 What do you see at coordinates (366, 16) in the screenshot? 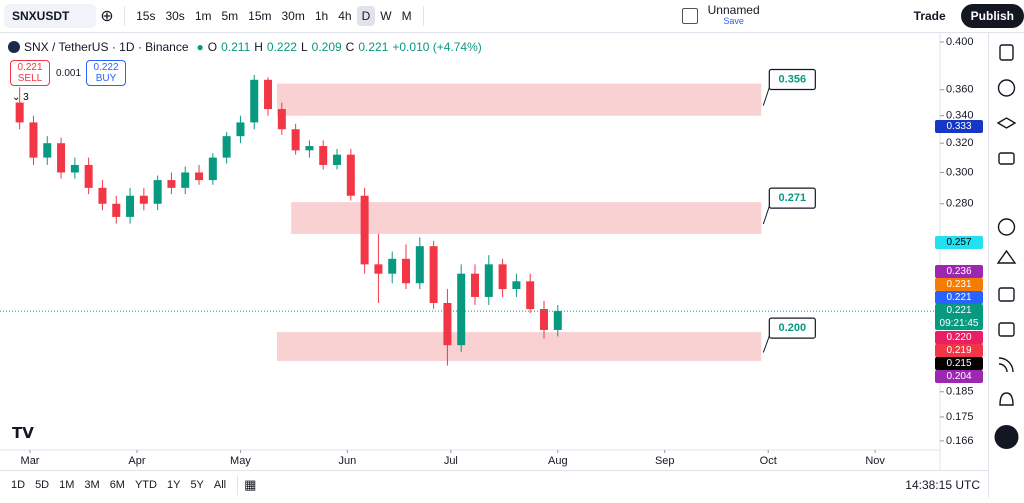
I see `interval-button: D` at bounding box center [366, 16].